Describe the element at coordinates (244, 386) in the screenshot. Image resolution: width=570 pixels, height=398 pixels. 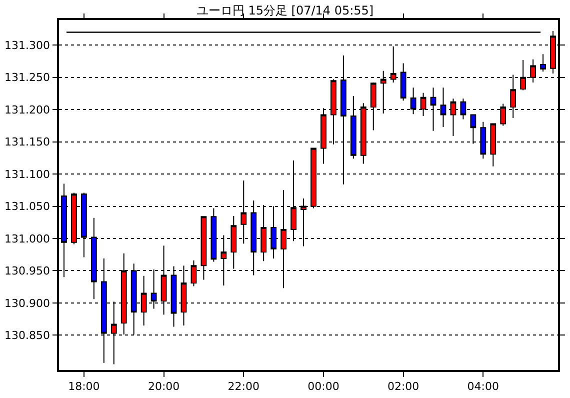
I see `x-tick-label: 22:00` at that location.